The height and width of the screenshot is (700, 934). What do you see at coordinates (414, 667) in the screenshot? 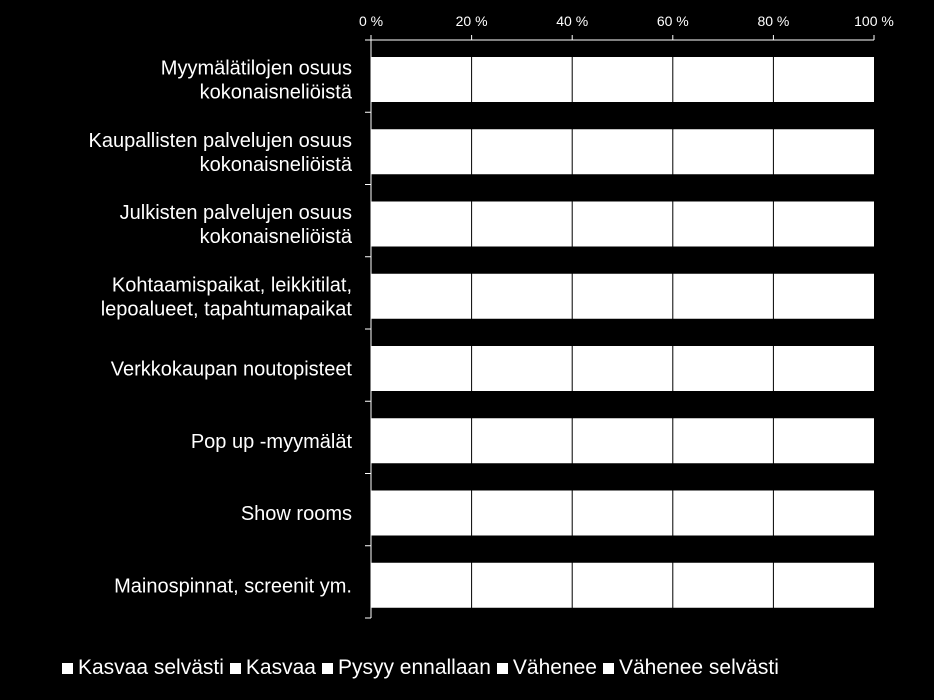
I see `legend-label: Pysyy ennallaan` at bounding box center [414, 667].